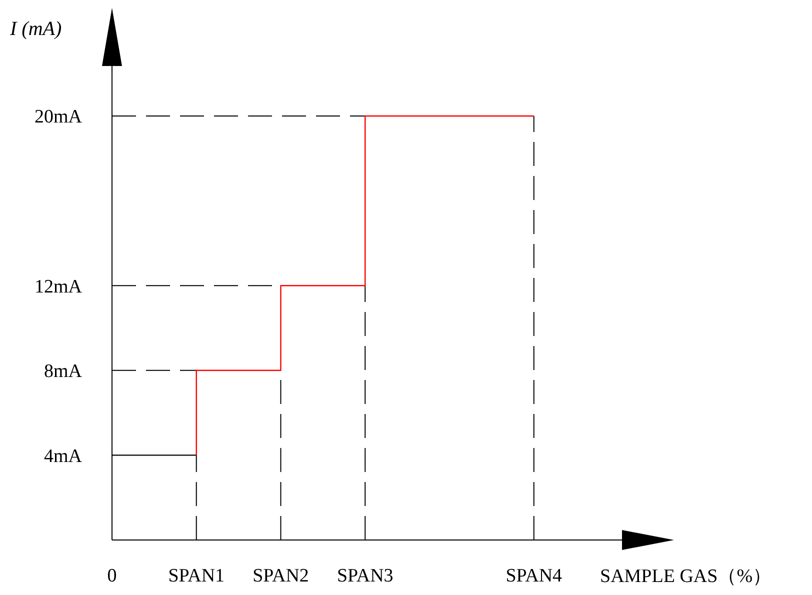 This screenshot has height=595, width=812. I want to click on x-tick-label: 0, so click(112, 575).